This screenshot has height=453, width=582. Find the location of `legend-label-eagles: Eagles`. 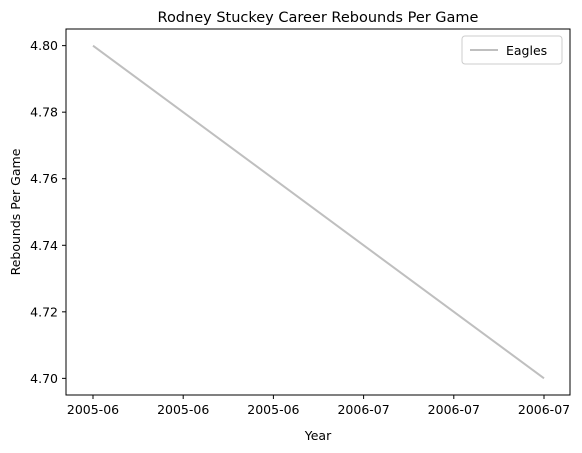

legend-label-eagles: Eagles is located at coordinates (526, 50).